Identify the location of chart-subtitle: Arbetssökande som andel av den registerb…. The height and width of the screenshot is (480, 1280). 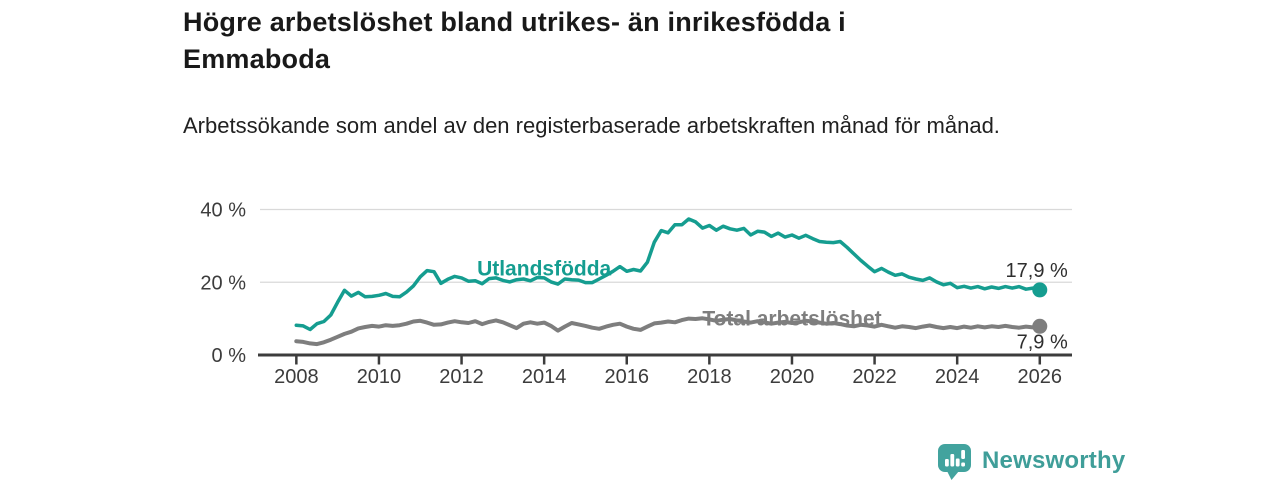
(591, 125).